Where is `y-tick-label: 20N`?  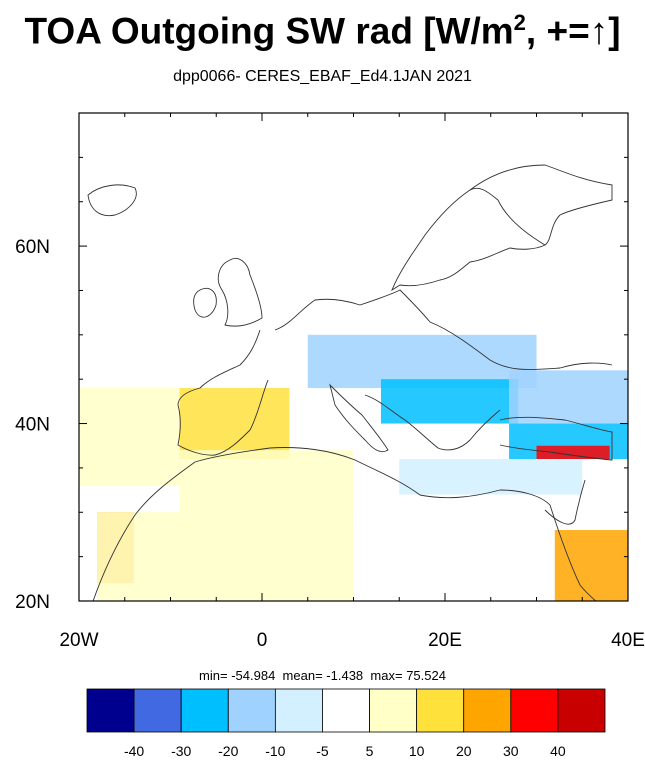 y-tick-label: 20N is located at coordinates (32, 602).